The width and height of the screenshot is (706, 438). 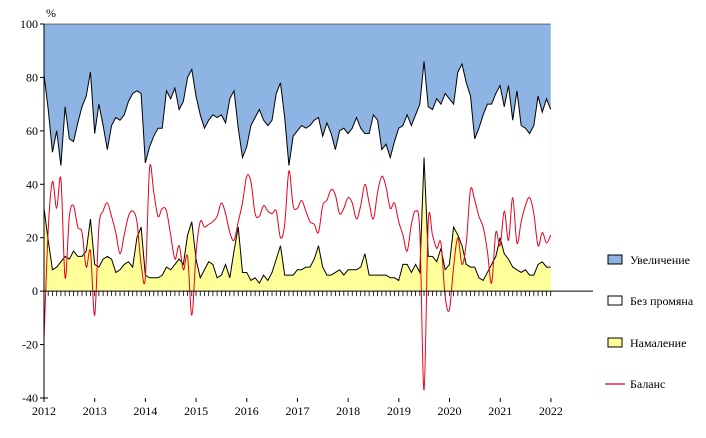 What do you see at coordinates (51, 13) in the screenshot?
I see `y-axis-unit-label: %` at bounding box center [51, 13].